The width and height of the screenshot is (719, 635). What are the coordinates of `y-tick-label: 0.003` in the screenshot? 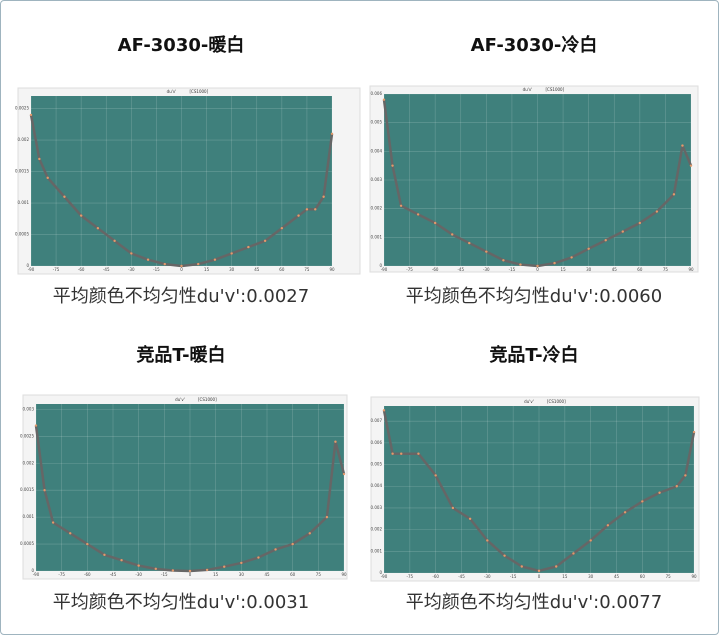 It's located at (377, 179).